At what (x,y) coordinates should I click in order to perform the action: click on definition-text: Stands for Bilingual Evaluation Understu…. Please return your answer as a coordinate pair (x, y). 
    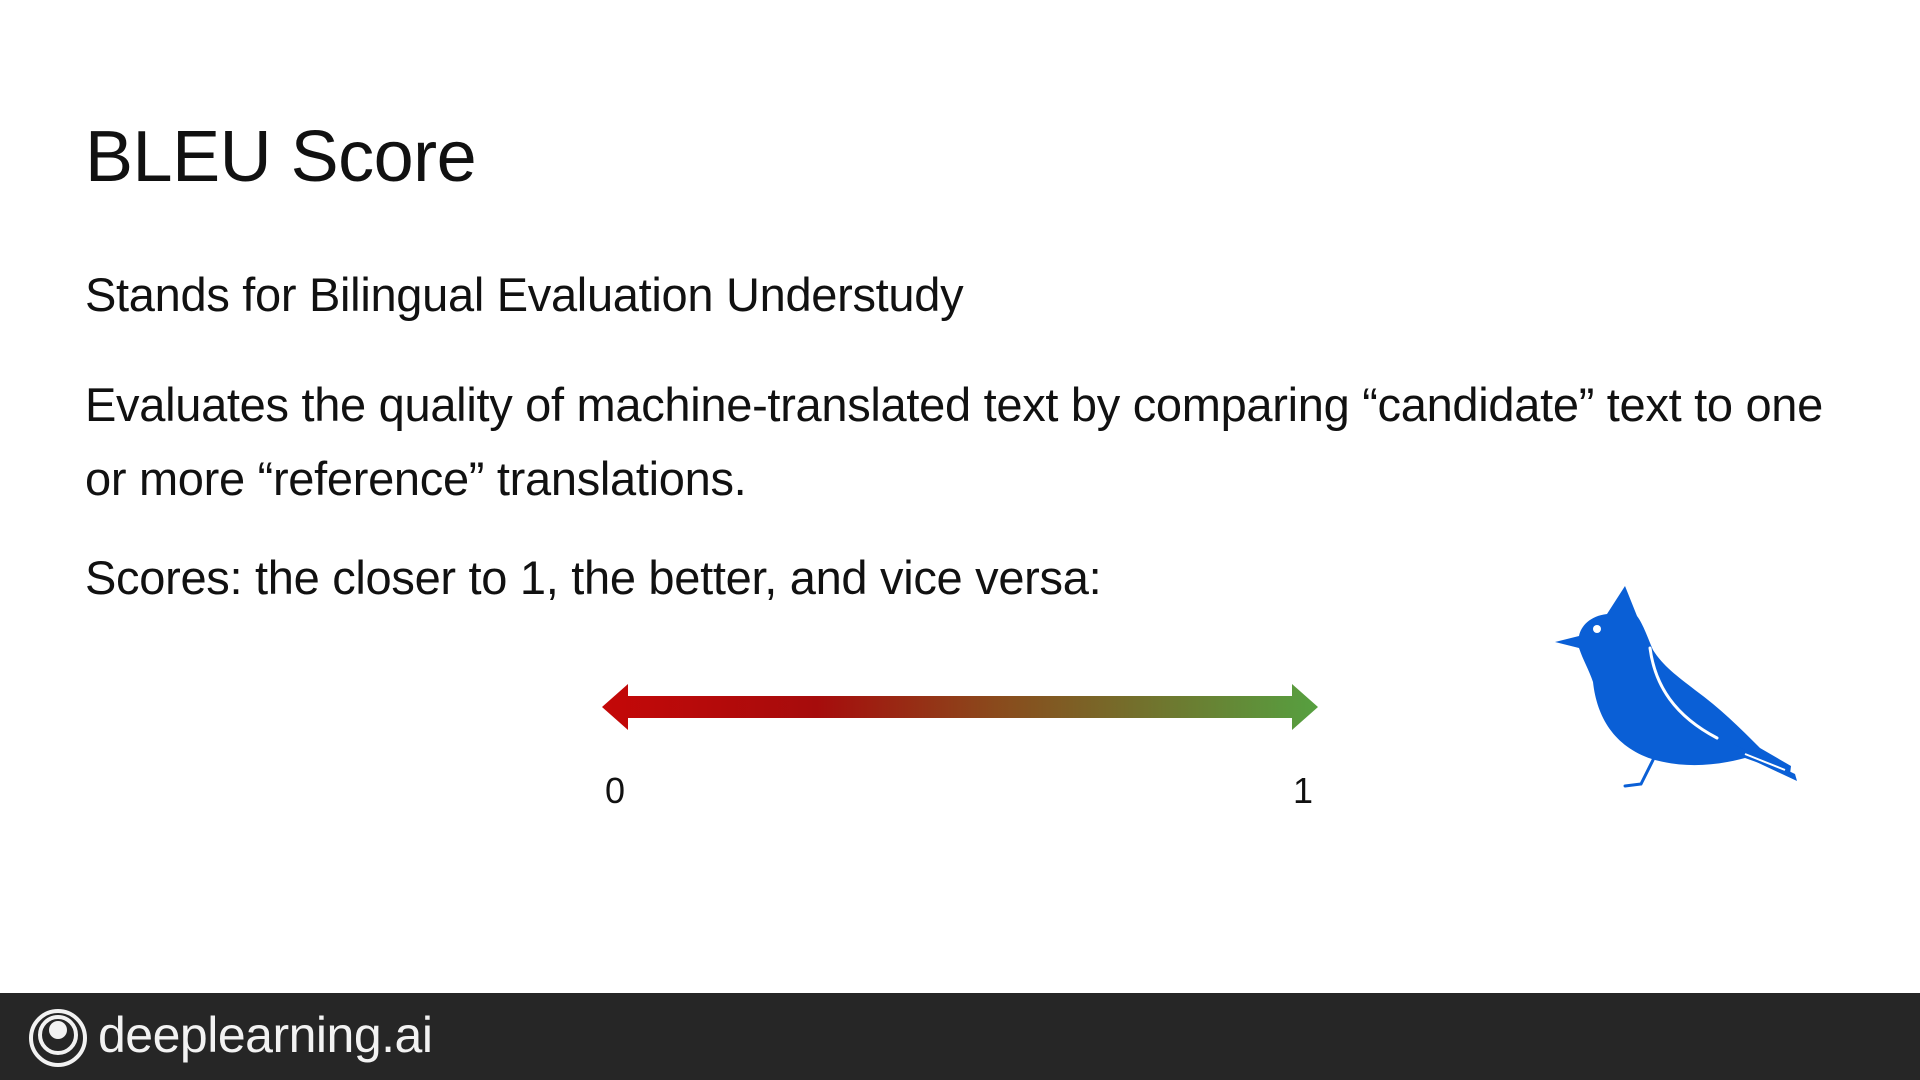
    Looking at the image, I should click on (524, 294).